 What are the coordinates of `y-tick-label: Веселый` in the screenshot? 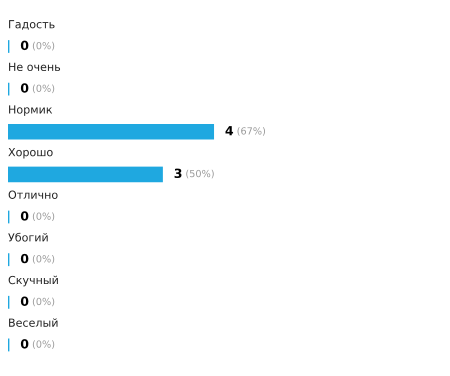 It's located at (33, 322).